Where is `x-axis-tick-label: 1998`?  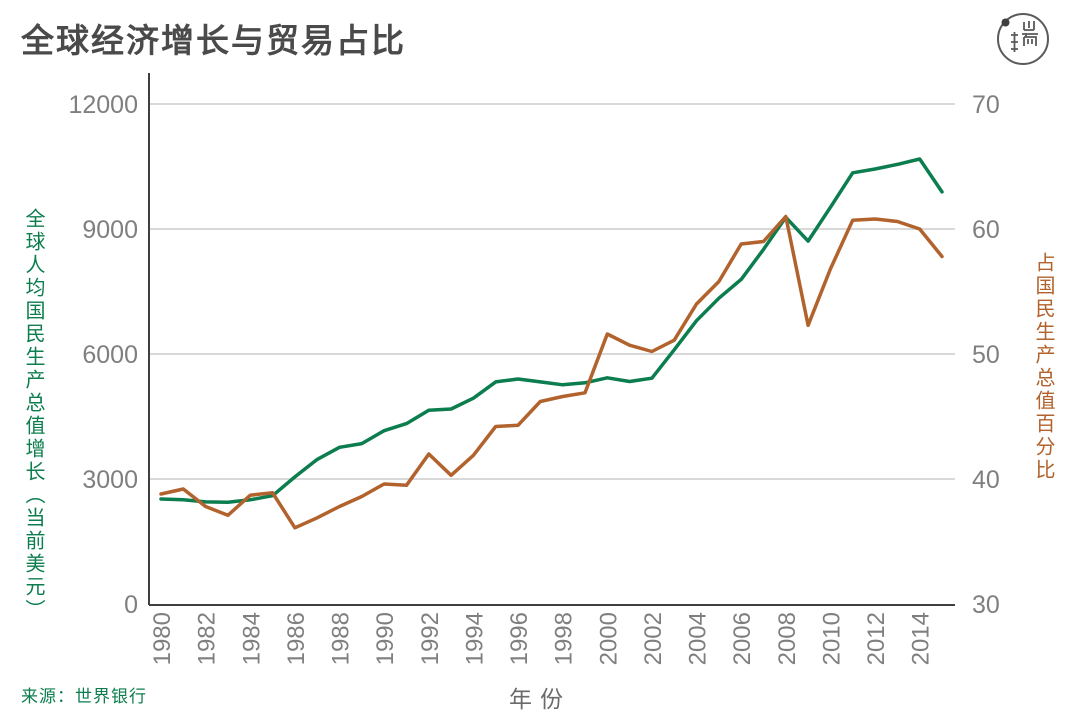
x-axis-tick-label: 1998 is located at coordinates (564, 638).